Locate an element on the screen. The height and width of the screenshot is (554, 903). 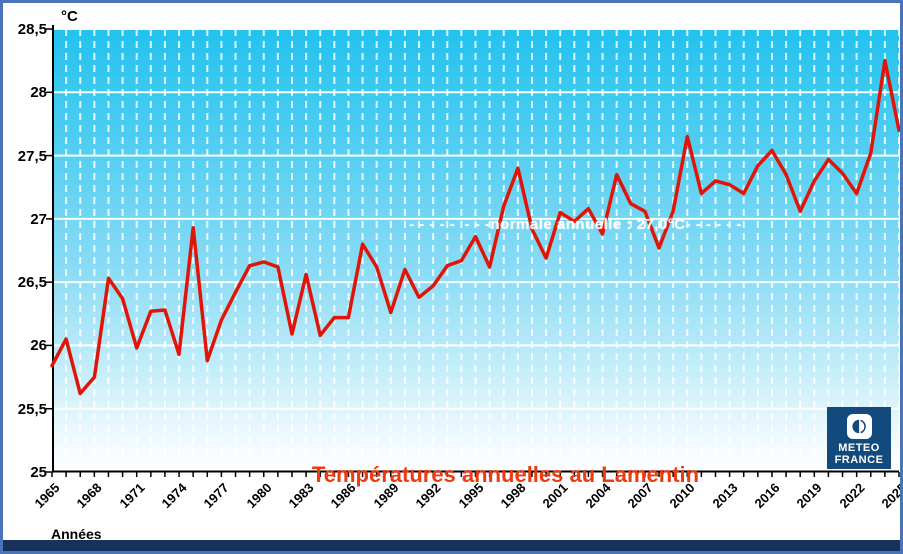
logo-text-line1: METEO is located at coordinates (859, 448).